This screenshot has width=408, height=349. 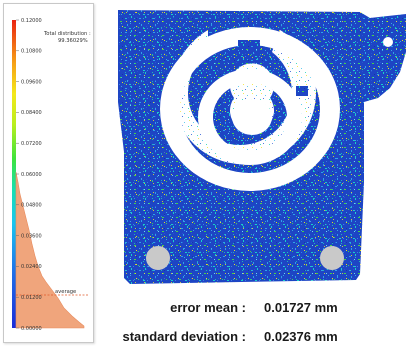 I want to click on std-dev-label: standard deviation :, so click(x=184, y=336).